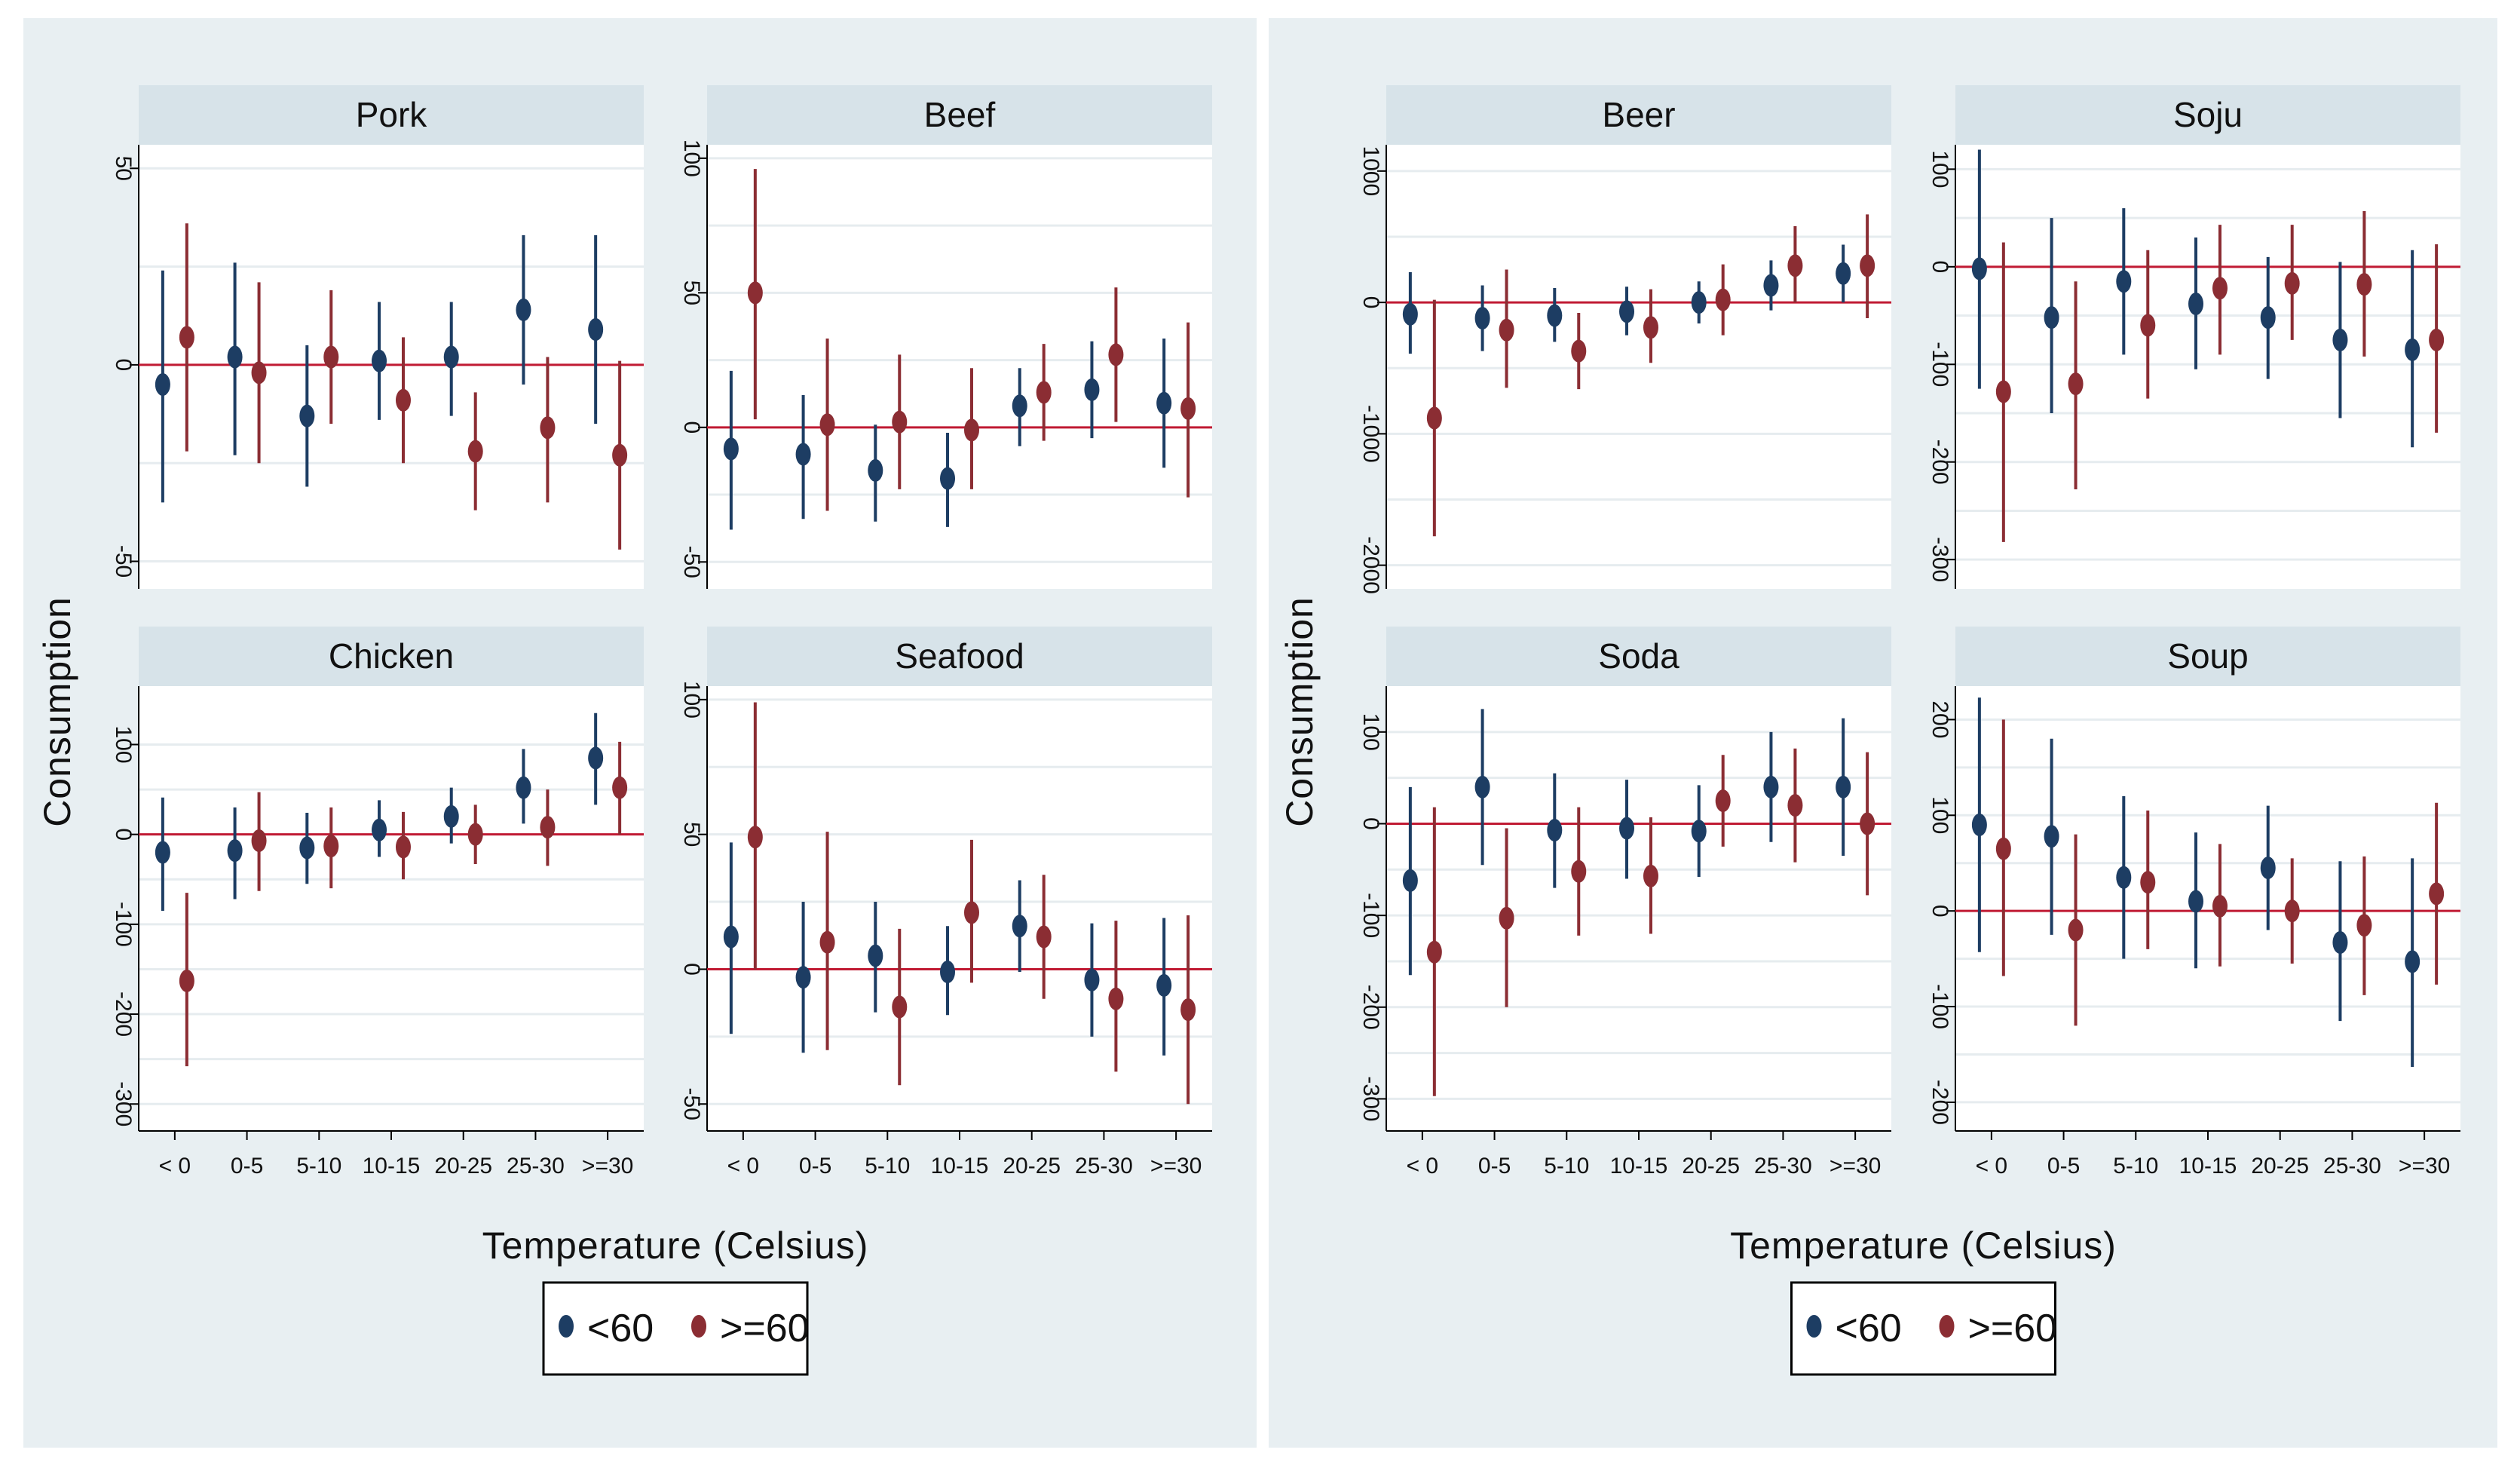 The height and width of the screenshot is (1468, 2520). Describe the element at coordinates (1923, 1245) in the screenshot. I see `x-axis-title: Temperature (Celsius)` at that location.